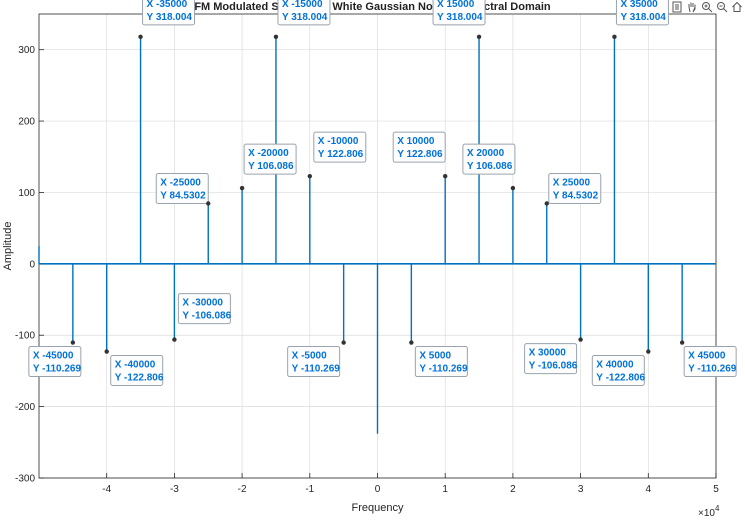  Describe the element at coordinates (649, 489) in the screenshot. I see `x-tick-label: 4` at that location.